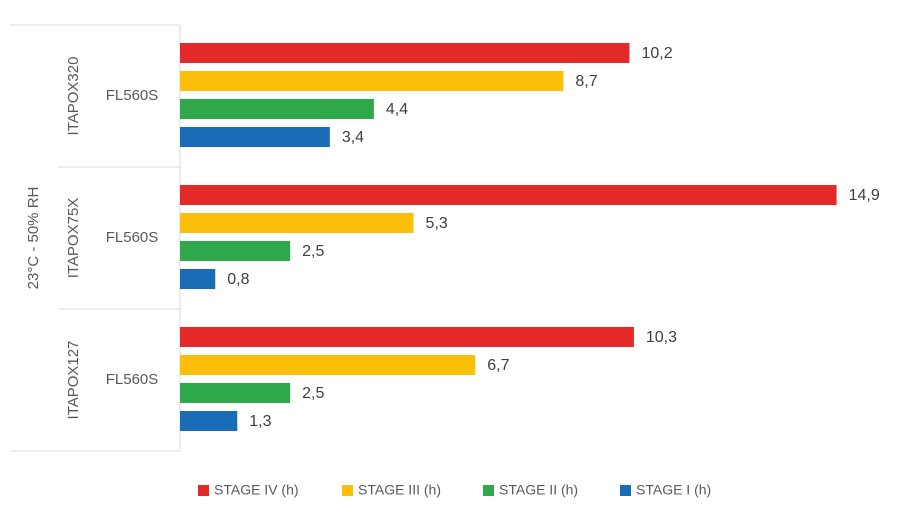 The height and width of the screenshot is (523, 912). I want to click on data-label: 14,9, so click(864, 195).